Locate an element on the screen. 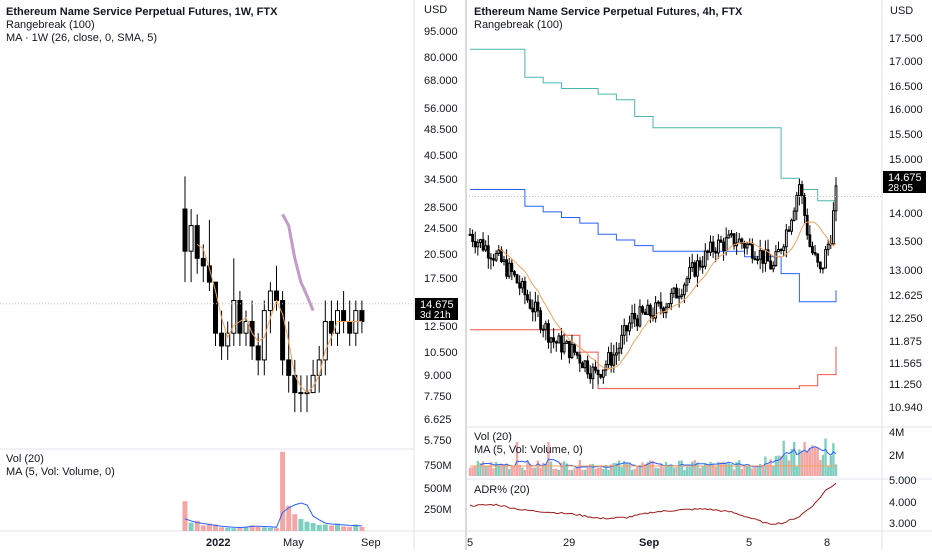  left-vol-legend: Vol (20) MA (5, Vol: Volume, 0) is located at coordinates (60, 466).